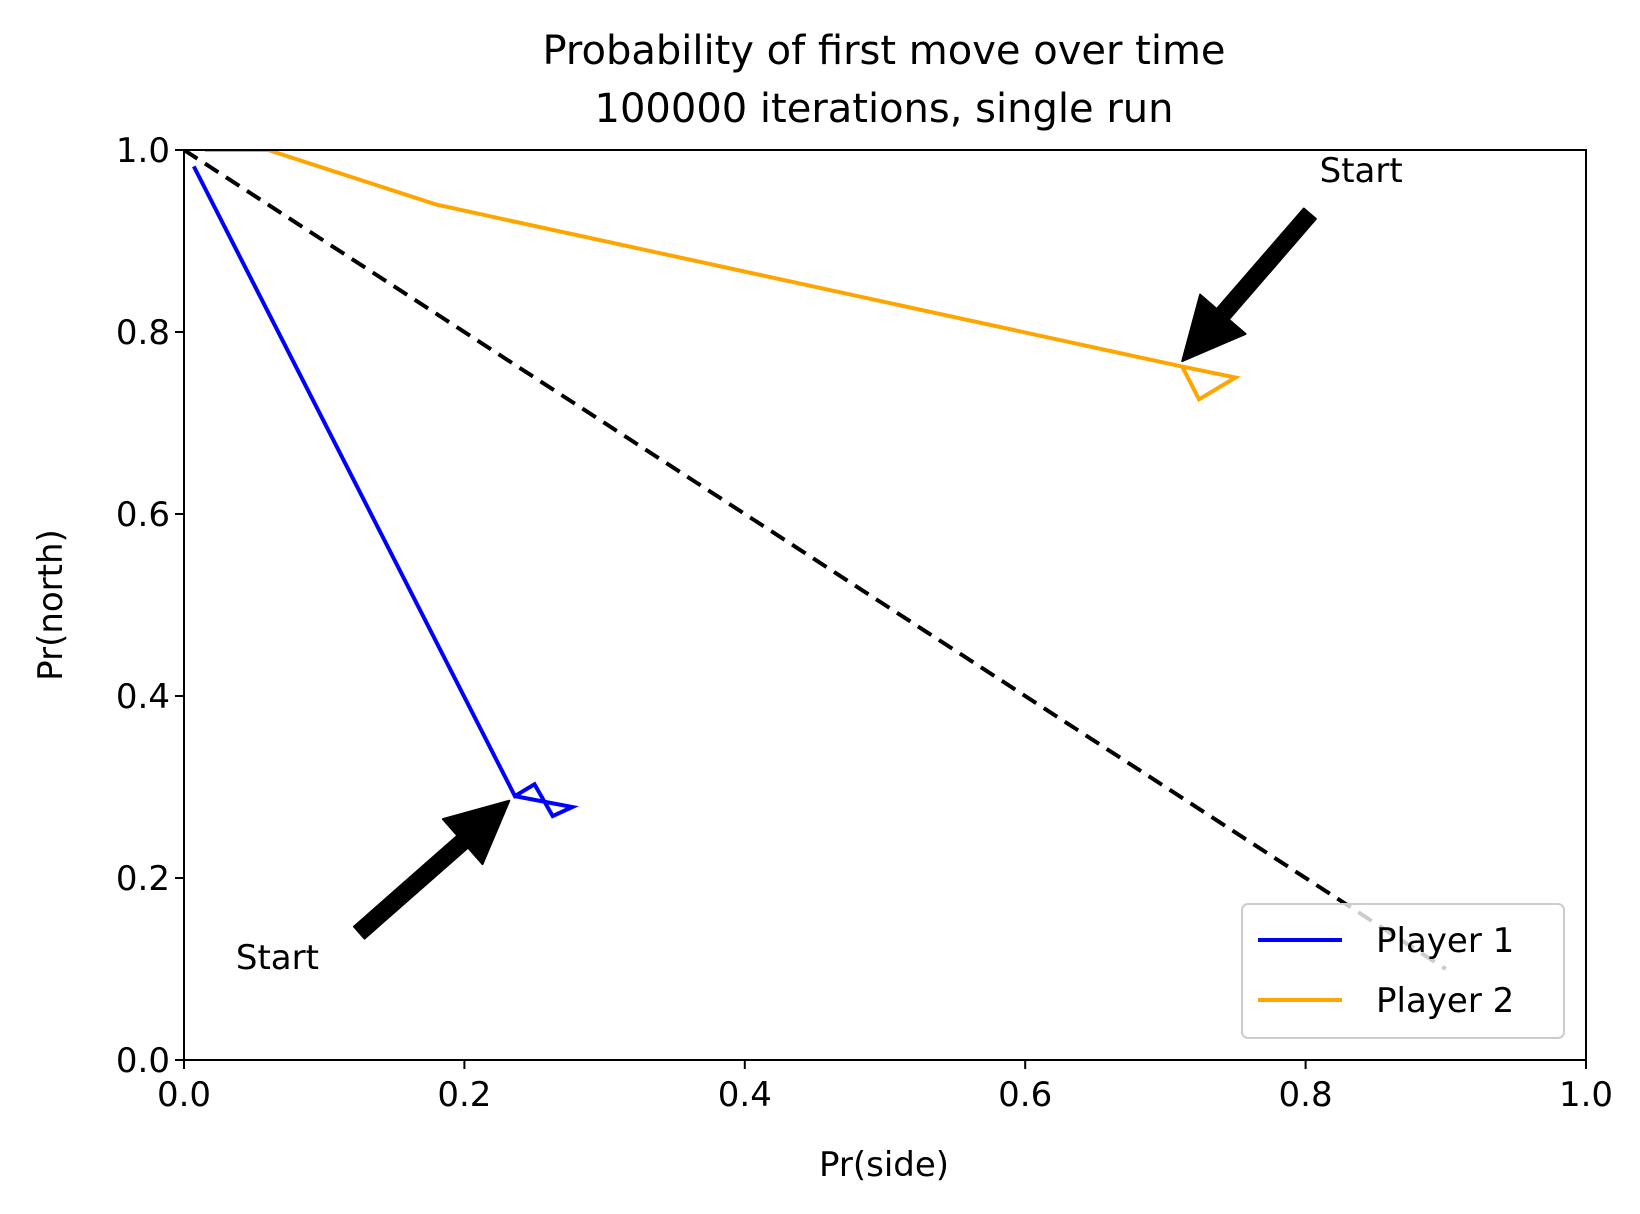 This screenshot has width=1640, height=1214. I want to click on chart-title: Probability of first move over time, so click(883, 51).